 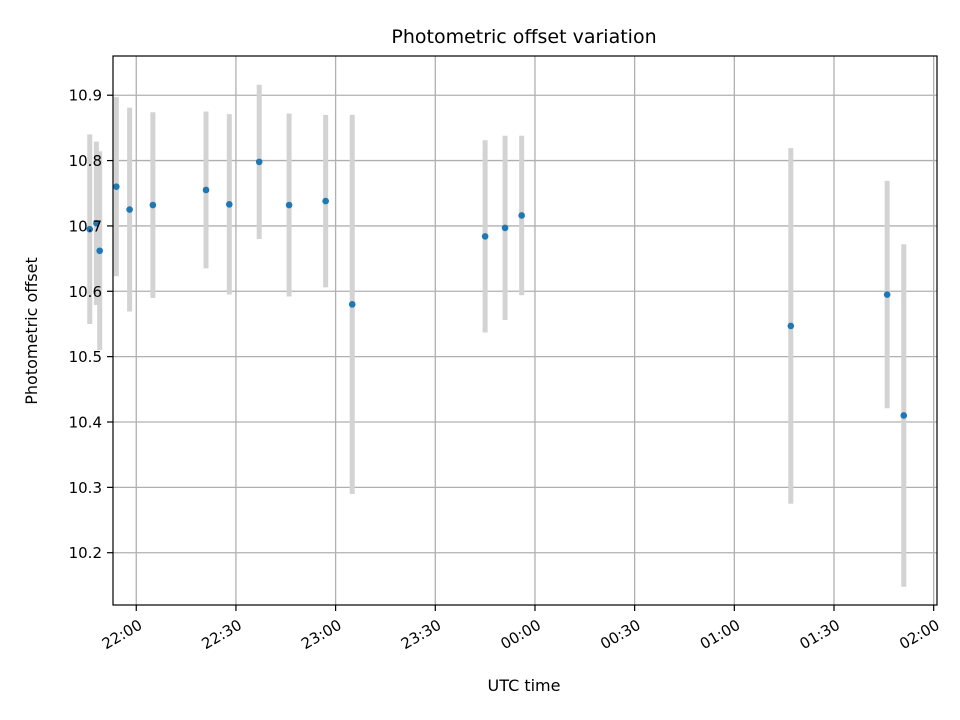 What do you see at coordinates (524, 685) in the screenshot?
I see `x-axis-label: UTC time` at bounding box center [524, 685].